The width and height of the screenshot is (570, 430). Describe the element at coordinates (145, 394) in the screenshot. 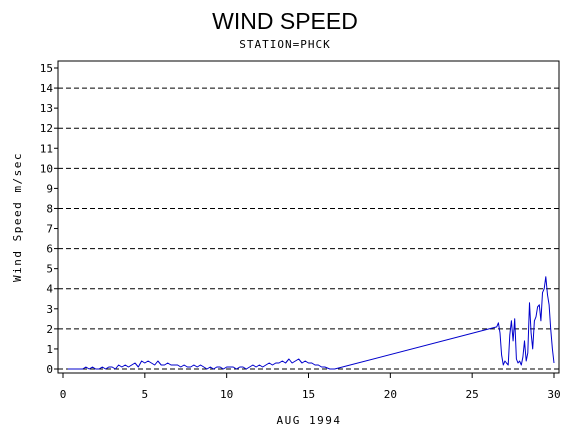

I see `x-tick-label: 5` at that location.